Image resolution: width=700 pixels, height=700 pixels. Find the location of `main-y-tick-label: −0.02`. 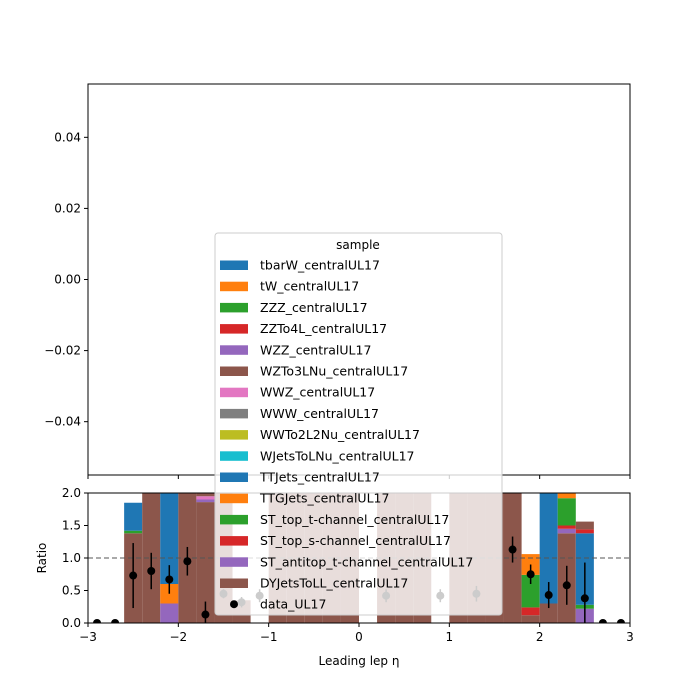

main-y-tick-label: −0.02 is located at coordinates (62, 351).